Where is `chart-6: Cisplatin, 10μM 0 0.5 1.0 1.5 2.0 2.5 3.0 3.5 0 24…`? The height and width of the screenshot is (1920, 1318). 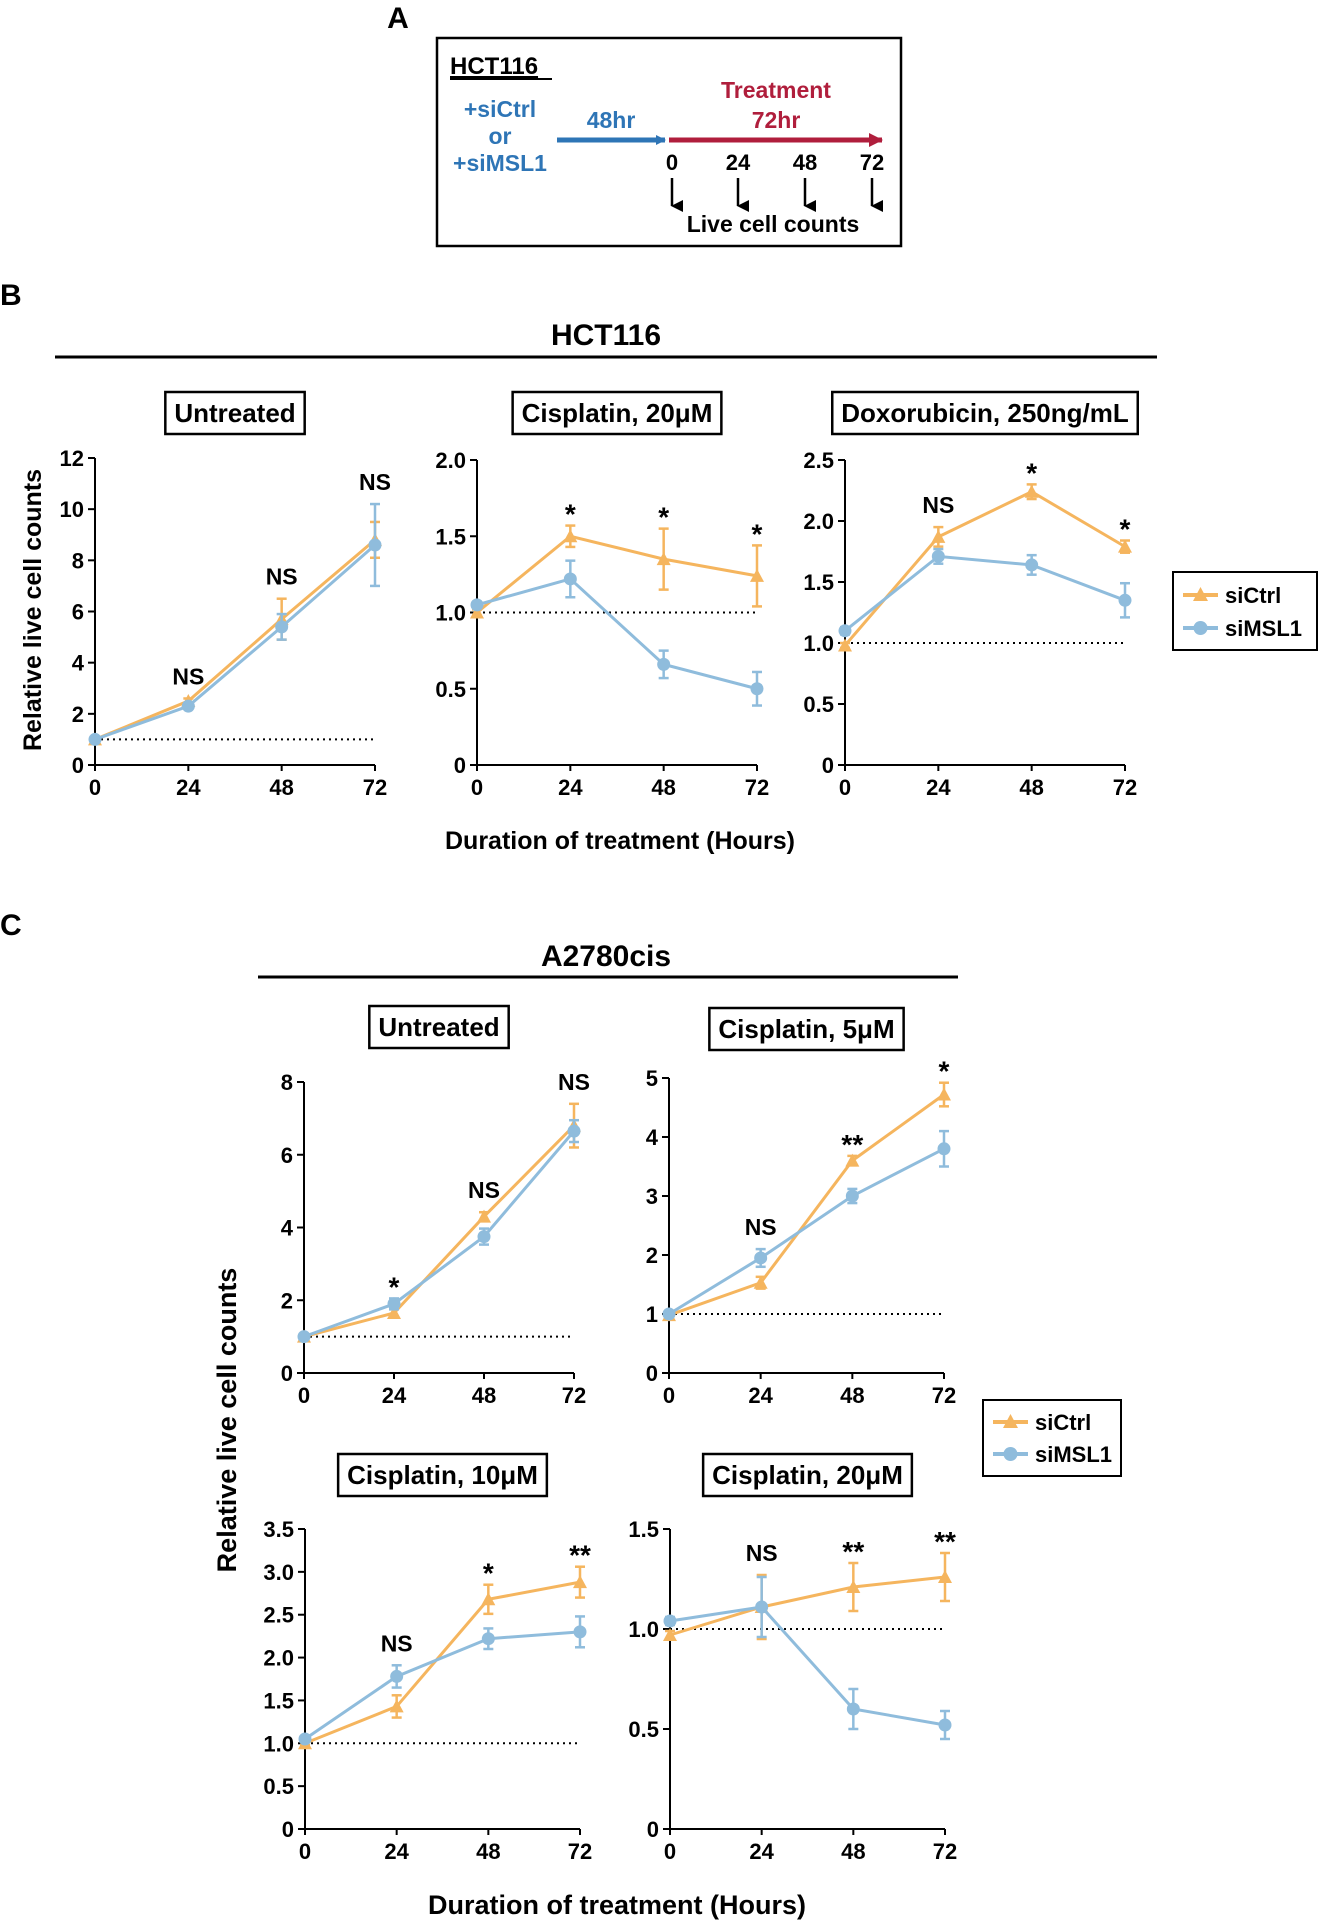 chart-6: Cisplatin, 10μM 0 0.5 1.0 1.5 2.0 2.5 3.0 3.5 0 24… is located at coordinates (427, 1658).